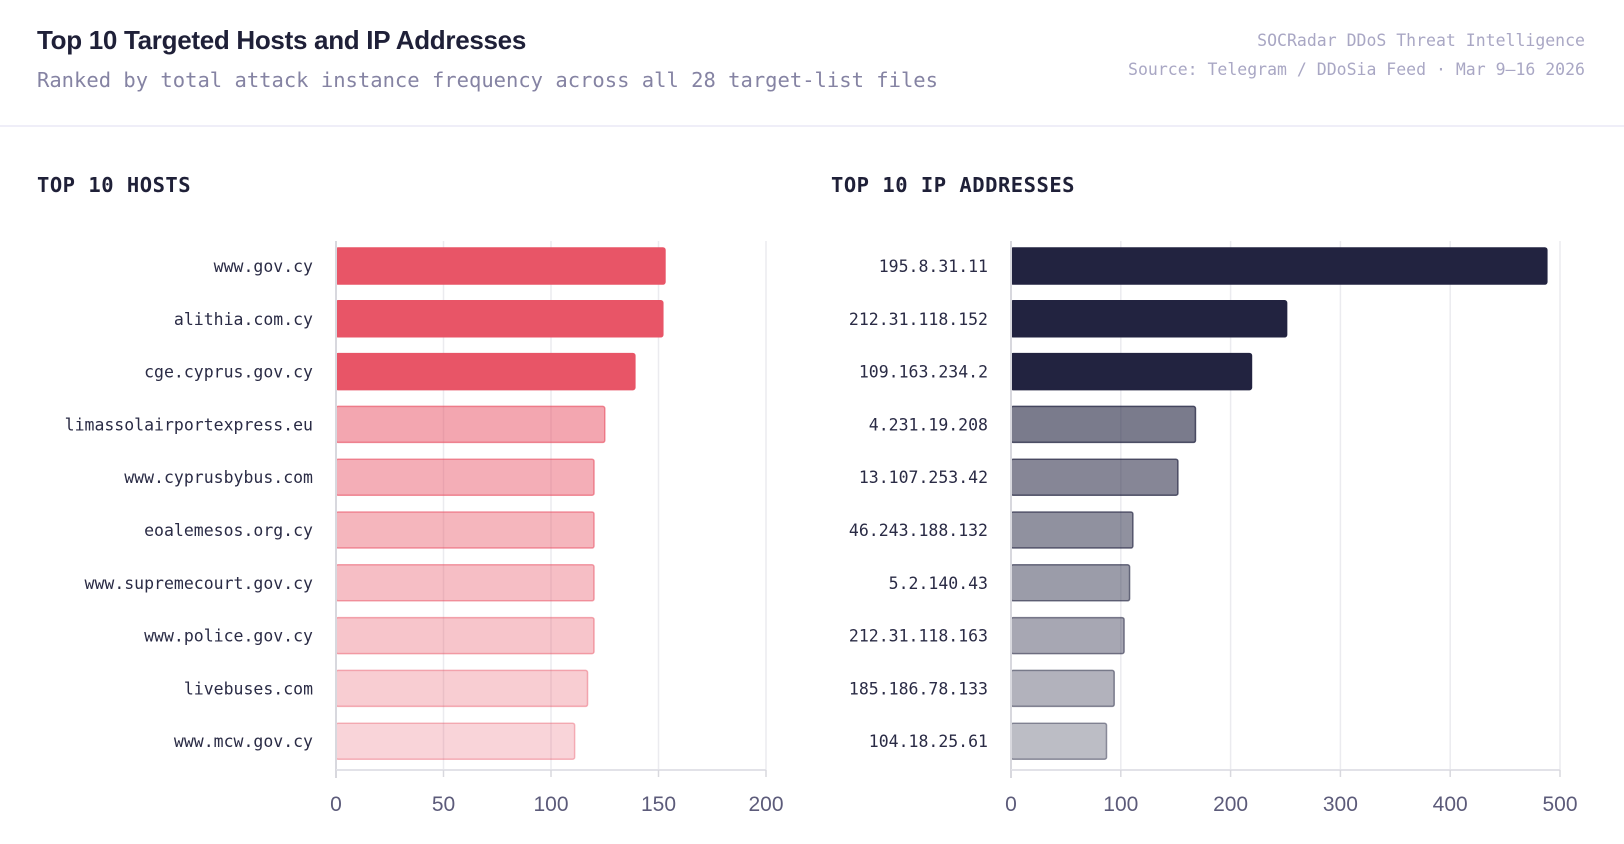 The height and width of the screenshot is (844, 1624). I want to click on ips-x-tick-label: 400, so click(1450, 804).